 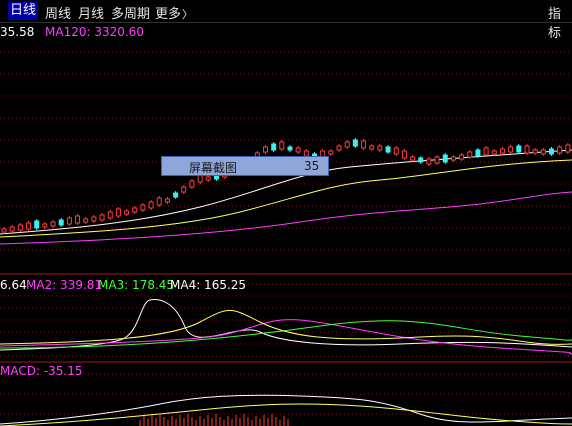 What do you see at coordinates (17, 32) in the screenshot?
I see `ma-value-label: 35.58` at bounding box center [17, 32].